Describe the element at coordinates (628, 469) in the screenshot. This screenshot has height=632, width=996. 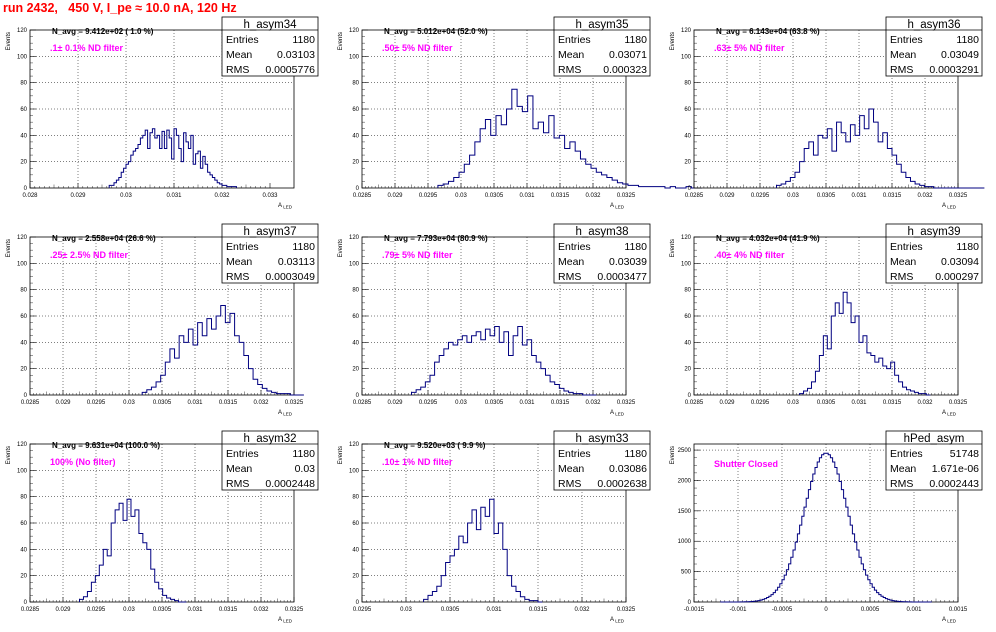
I see `stats-value-mean: 0.03086` at that location.